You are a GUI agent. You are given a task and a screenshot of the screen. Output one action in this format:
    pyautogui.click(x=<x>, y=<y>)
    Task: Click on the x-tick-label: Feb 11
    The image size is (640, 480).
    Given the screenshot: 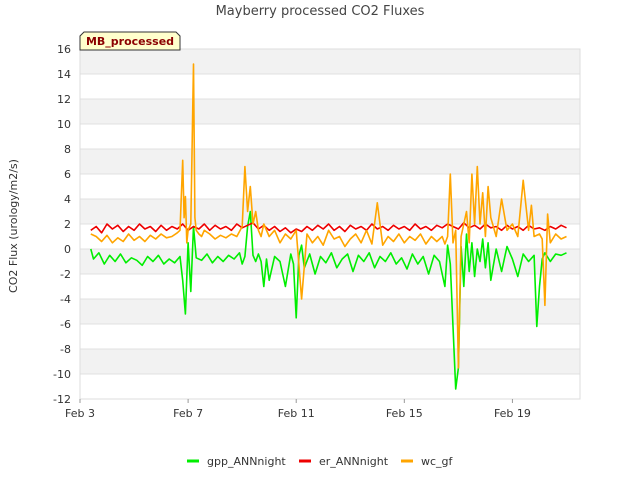 What is the action you would take?
    pyautogui.click(x=296, y=413)
    